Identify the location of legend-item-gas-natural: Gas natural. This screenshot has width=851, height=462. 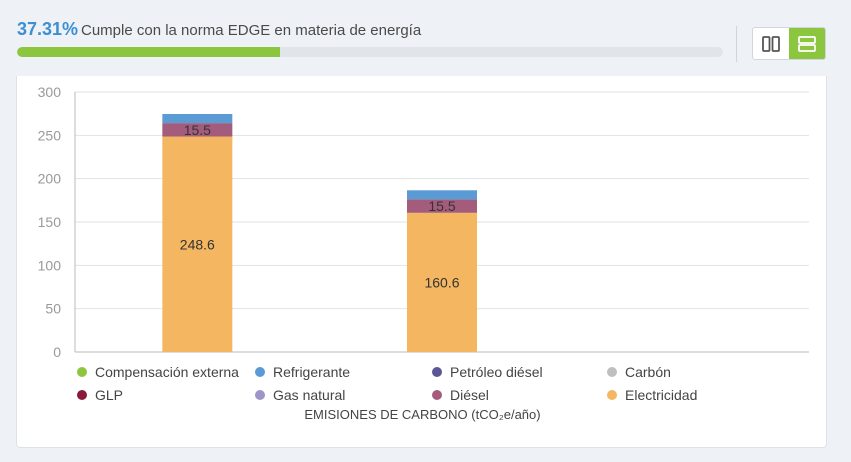
(300, 395).